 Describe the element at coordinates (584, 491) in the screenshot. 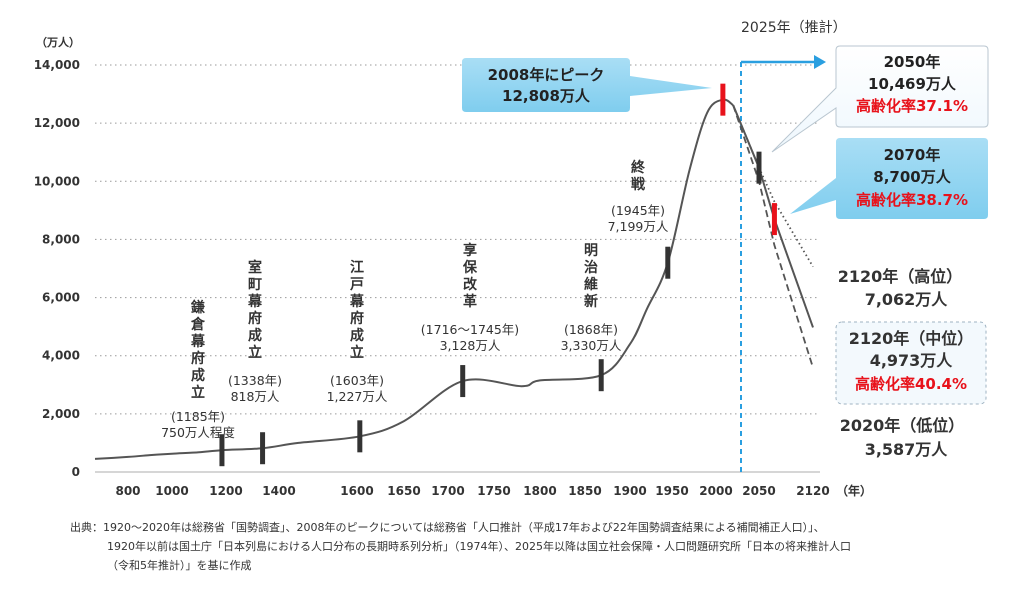

I see `x-tick-label: 1850` at that location.